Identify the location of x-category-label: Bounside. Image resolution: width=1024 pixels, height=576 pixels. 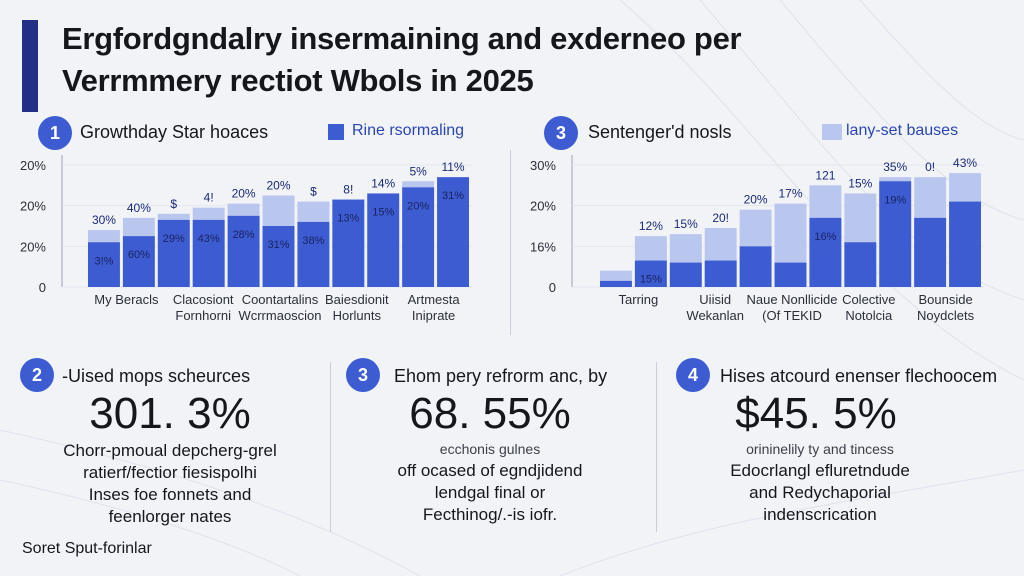
(945, 299).